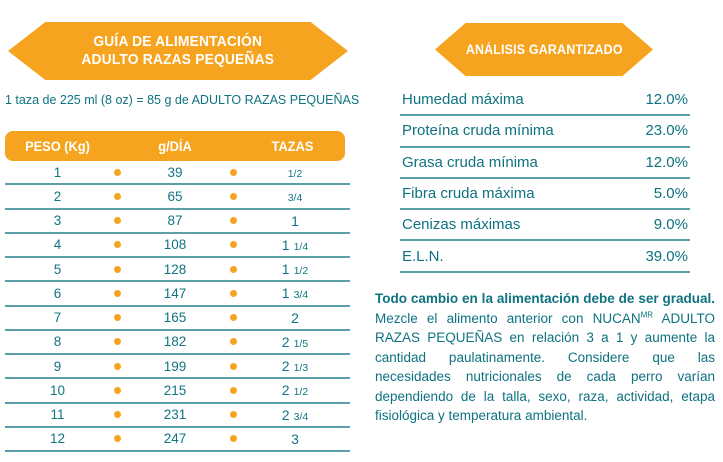  I want to click on feeding-table-row: 11 231 2 3/4, so click(177, 416).